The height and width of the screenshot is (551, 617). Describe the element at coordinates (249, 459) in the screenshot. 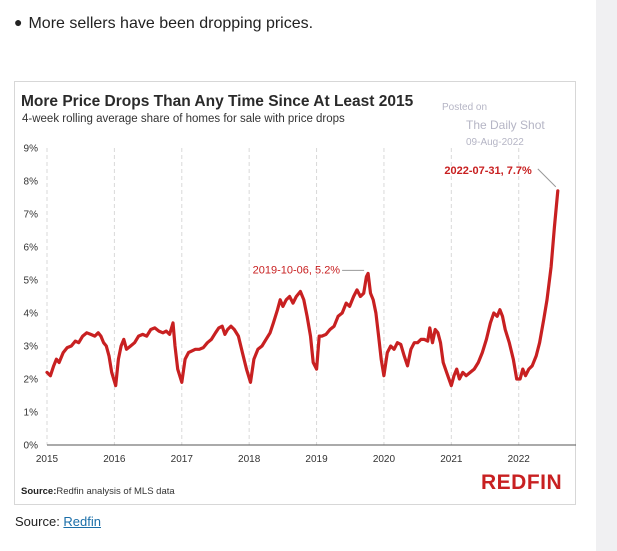

I see `x-tick-label: 2018` at that location.